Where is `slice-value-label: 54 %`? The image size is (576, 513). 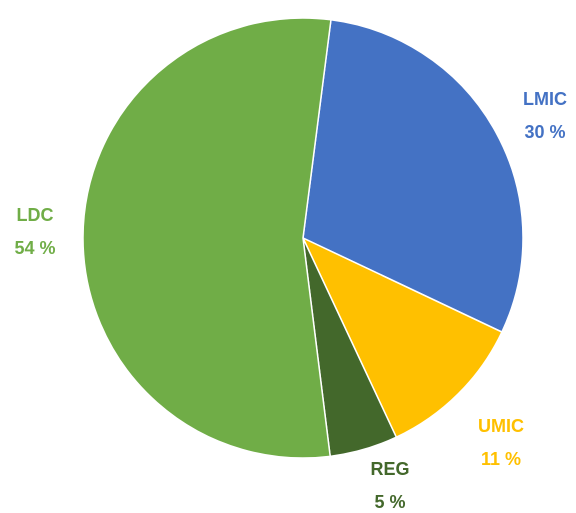 slice-value-label: 54 % is located at coordinates (34, 248).